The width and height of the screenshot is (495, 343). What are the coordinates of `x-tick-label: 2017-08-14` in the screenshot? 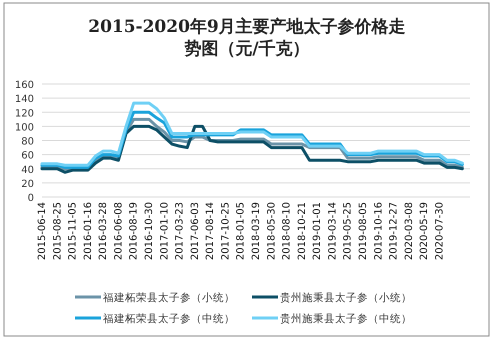 It's located at (210, 231).